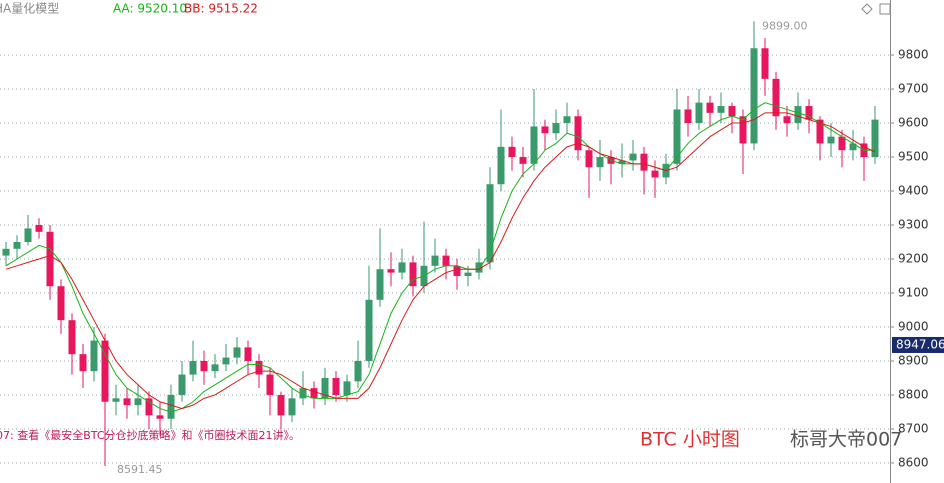  Describe the element at coordinates (913, 225) in the screenshot. I see `y-tick-label: 9300` at that location.